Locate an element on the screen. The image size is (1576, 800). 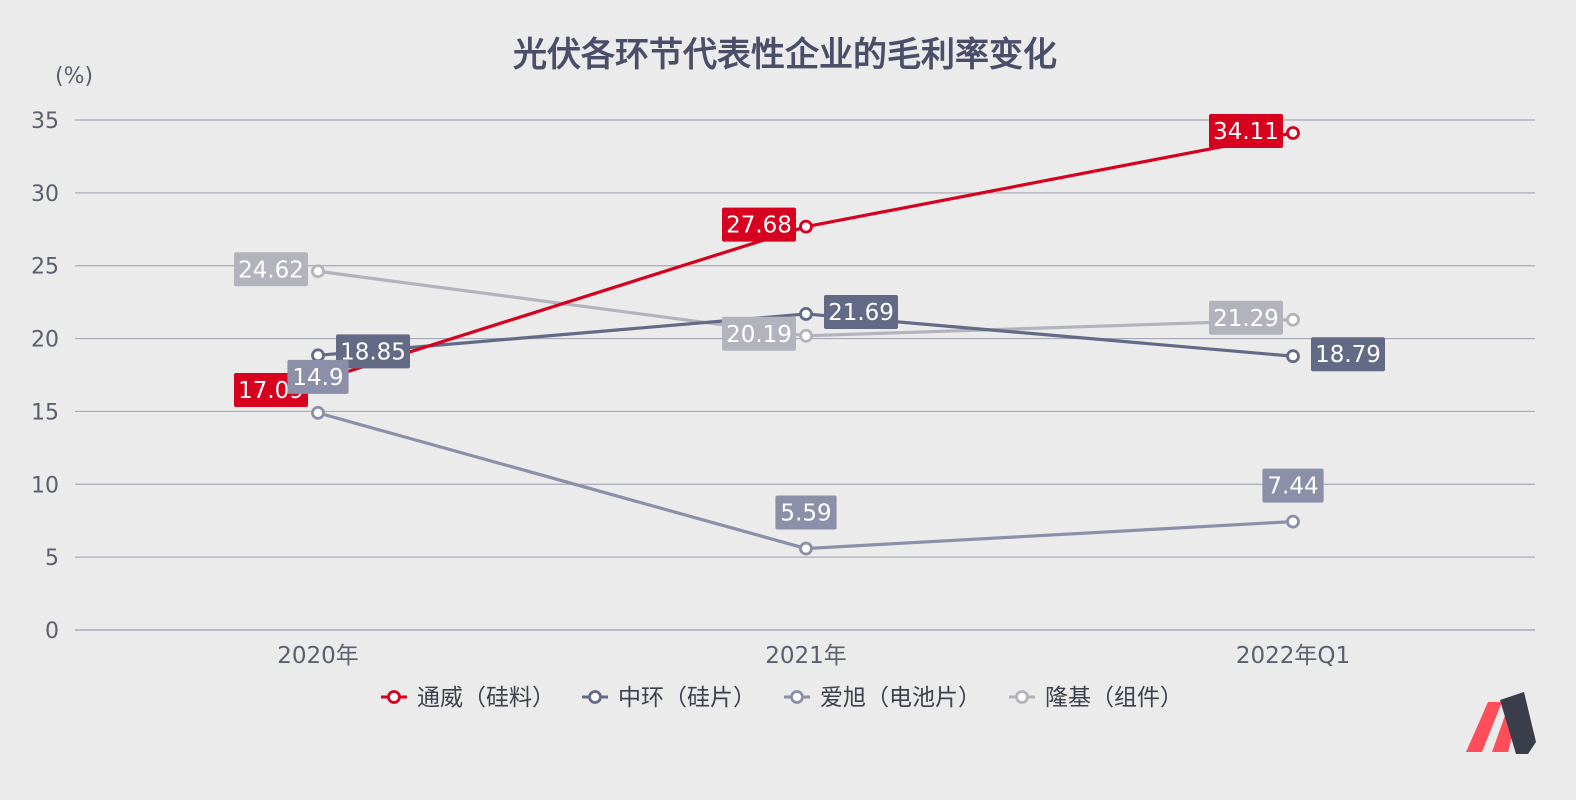
data-label-text: 18.85 is located at coordinates (373, 352).